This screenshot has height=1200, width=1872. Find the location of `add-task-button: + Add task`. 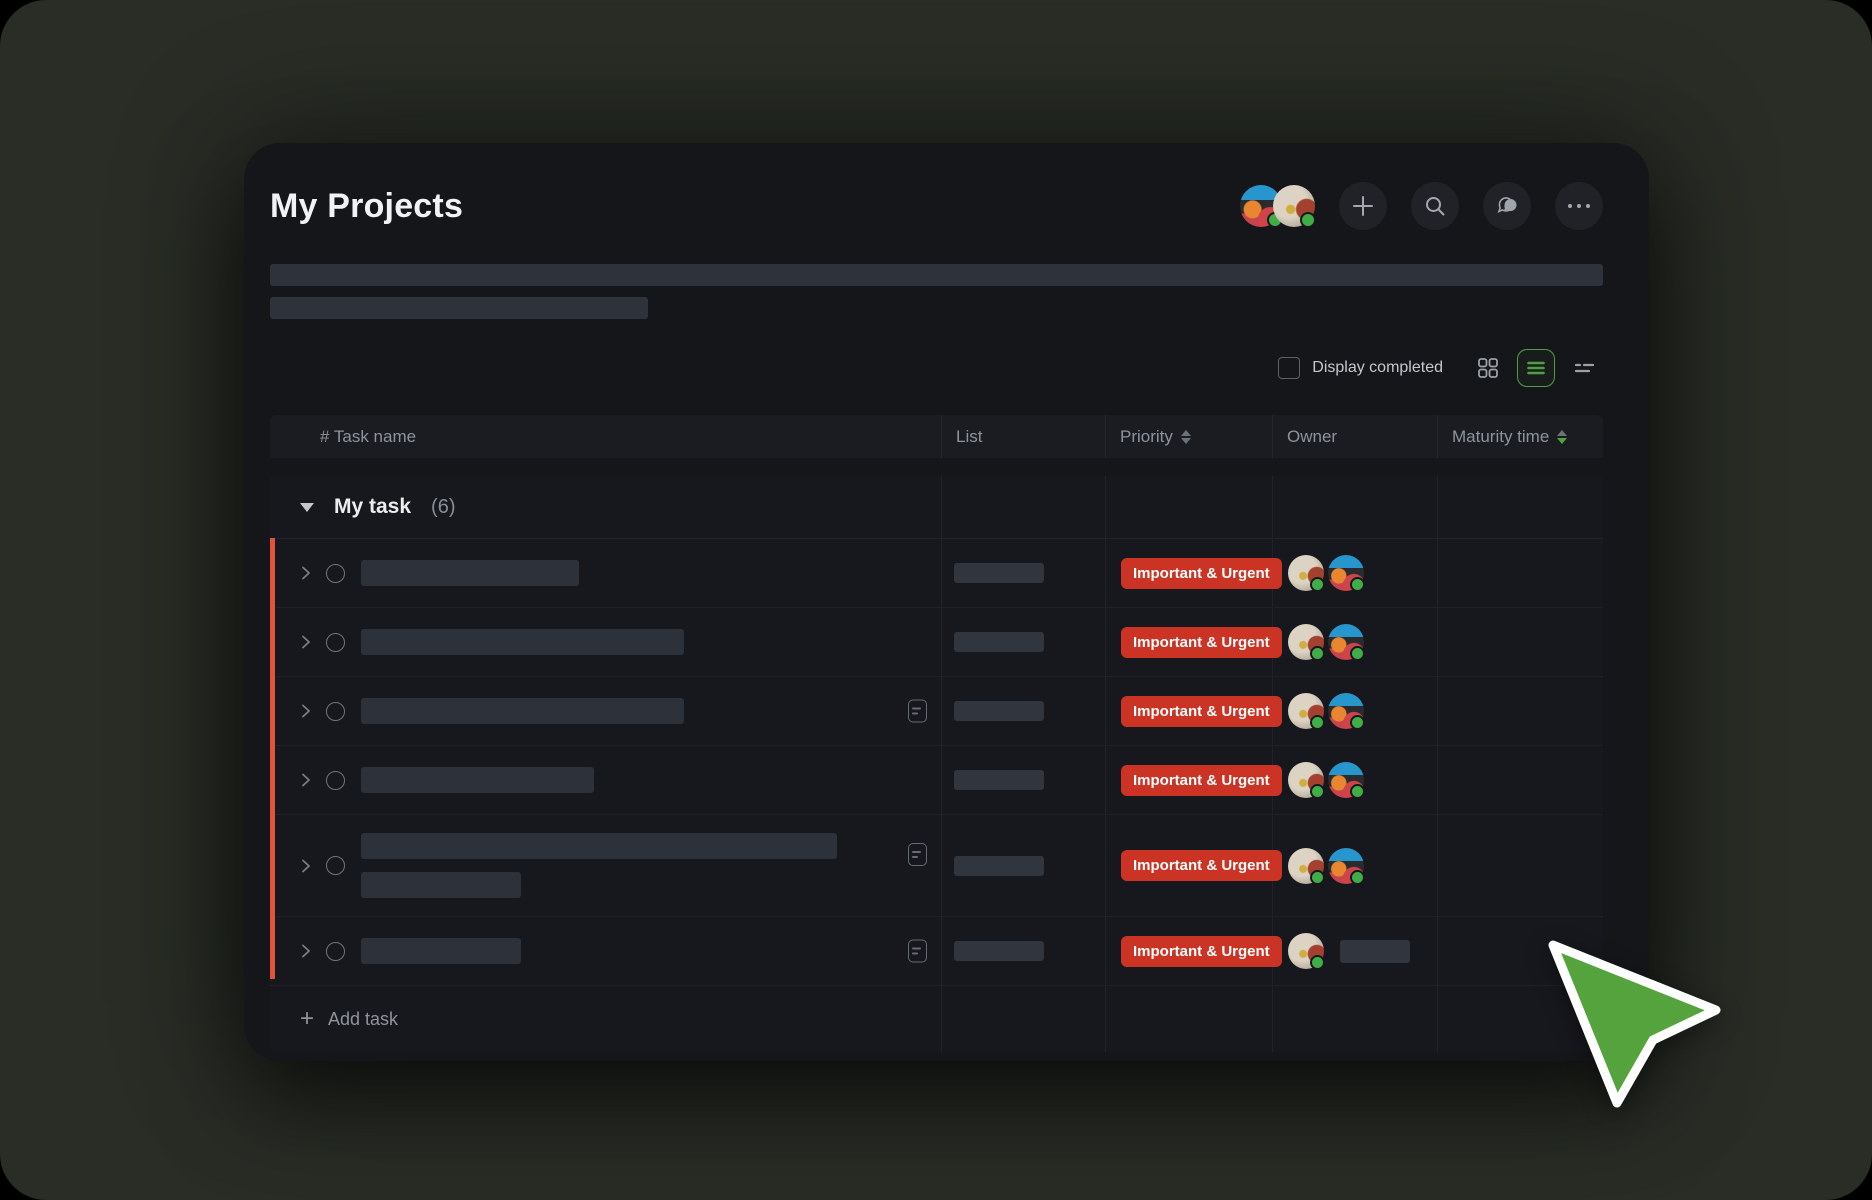

add-task-button: + Add task is located at coordinates (334, 1019).